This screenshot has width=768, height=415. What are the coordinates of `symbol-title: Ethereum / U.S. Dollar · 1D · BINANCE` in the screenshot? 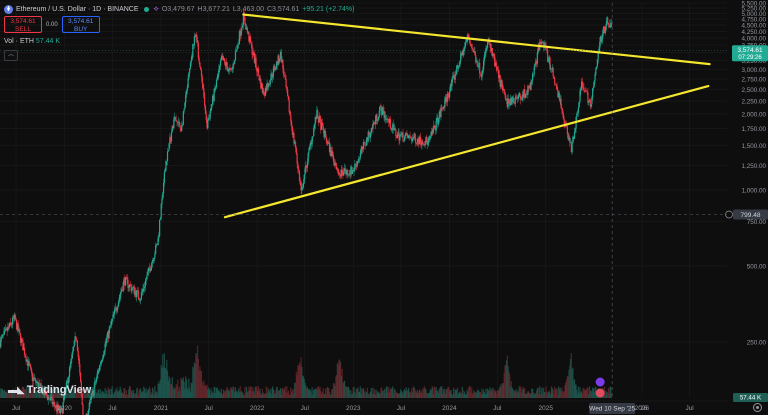 It's located at (77, 9).